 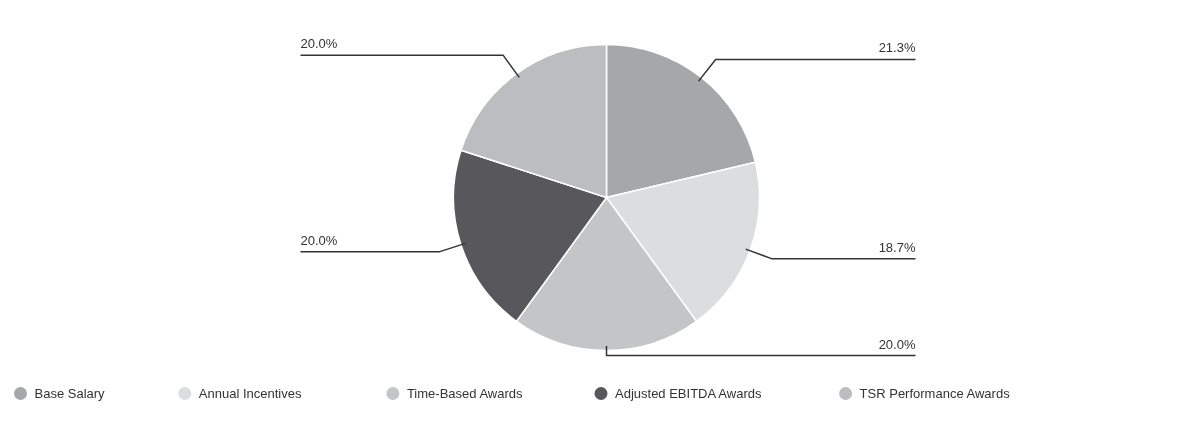 I want to click on legend-label: Time-Based Awards, so click(x=464, y=393).